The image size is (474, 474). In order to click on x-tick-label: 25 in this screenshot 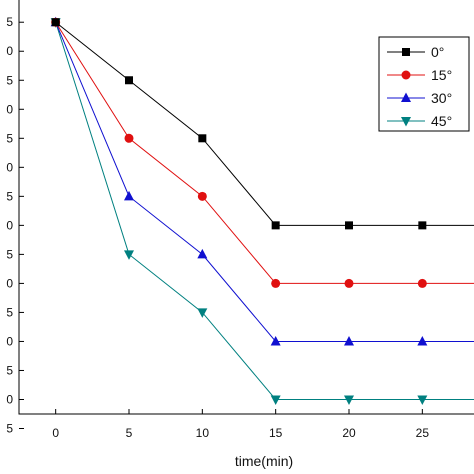, I will do `click(423, 433)`.